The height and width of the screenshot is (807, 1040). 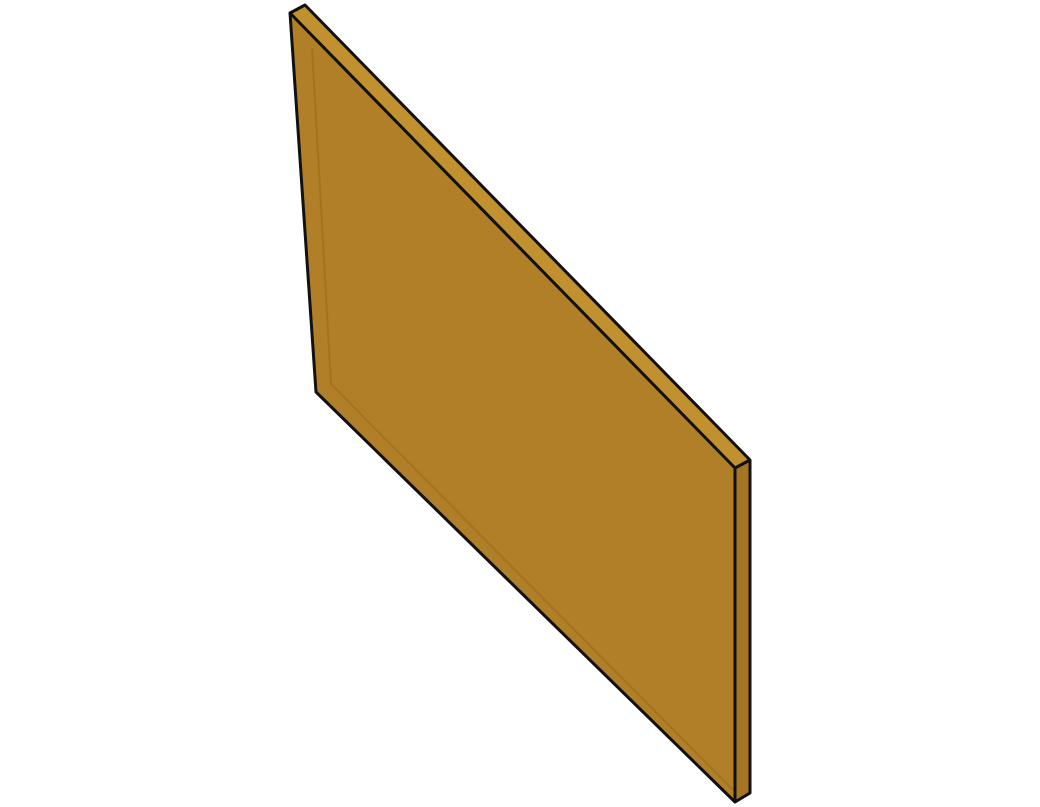 What do you see at coordinates (742, 631) in the screenshot?
I see `panel-side-edge` at bounding box center [742, 631].